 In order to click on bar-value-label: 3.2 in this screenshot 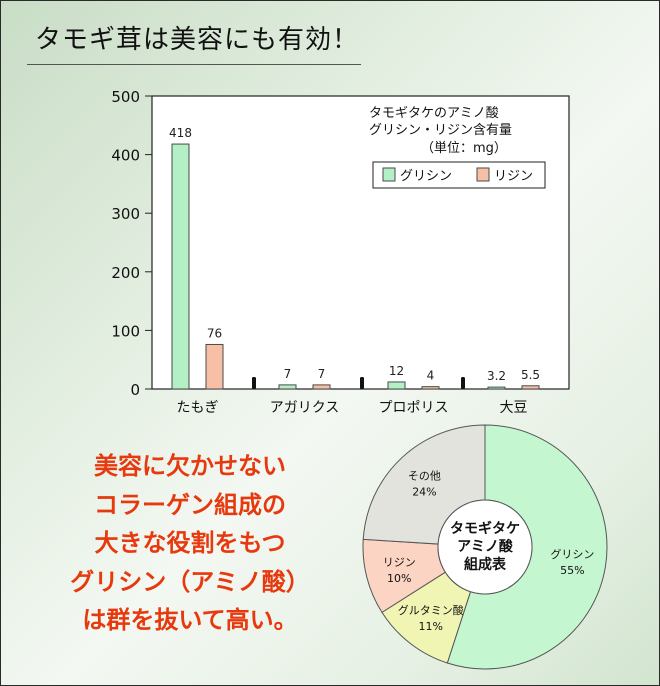, I will do `click(496, 376)`.